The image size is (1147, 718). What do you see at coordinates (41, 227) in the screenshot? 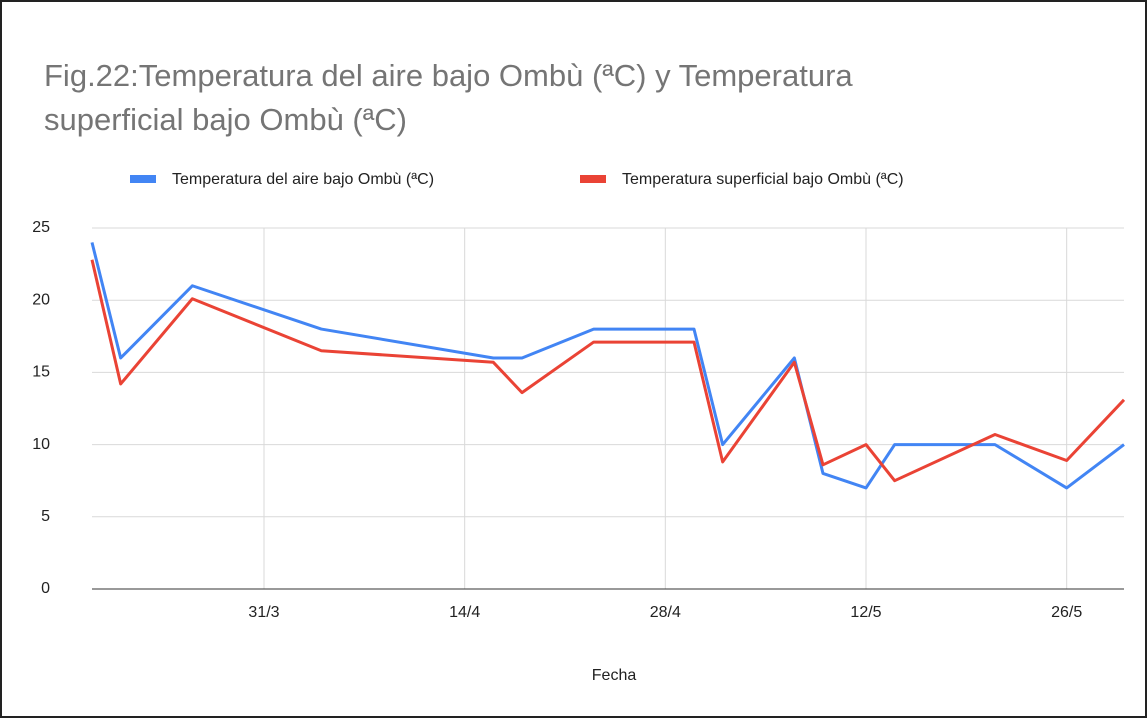
I see `y-tick-label: 25` at bounding box center [41, 227].